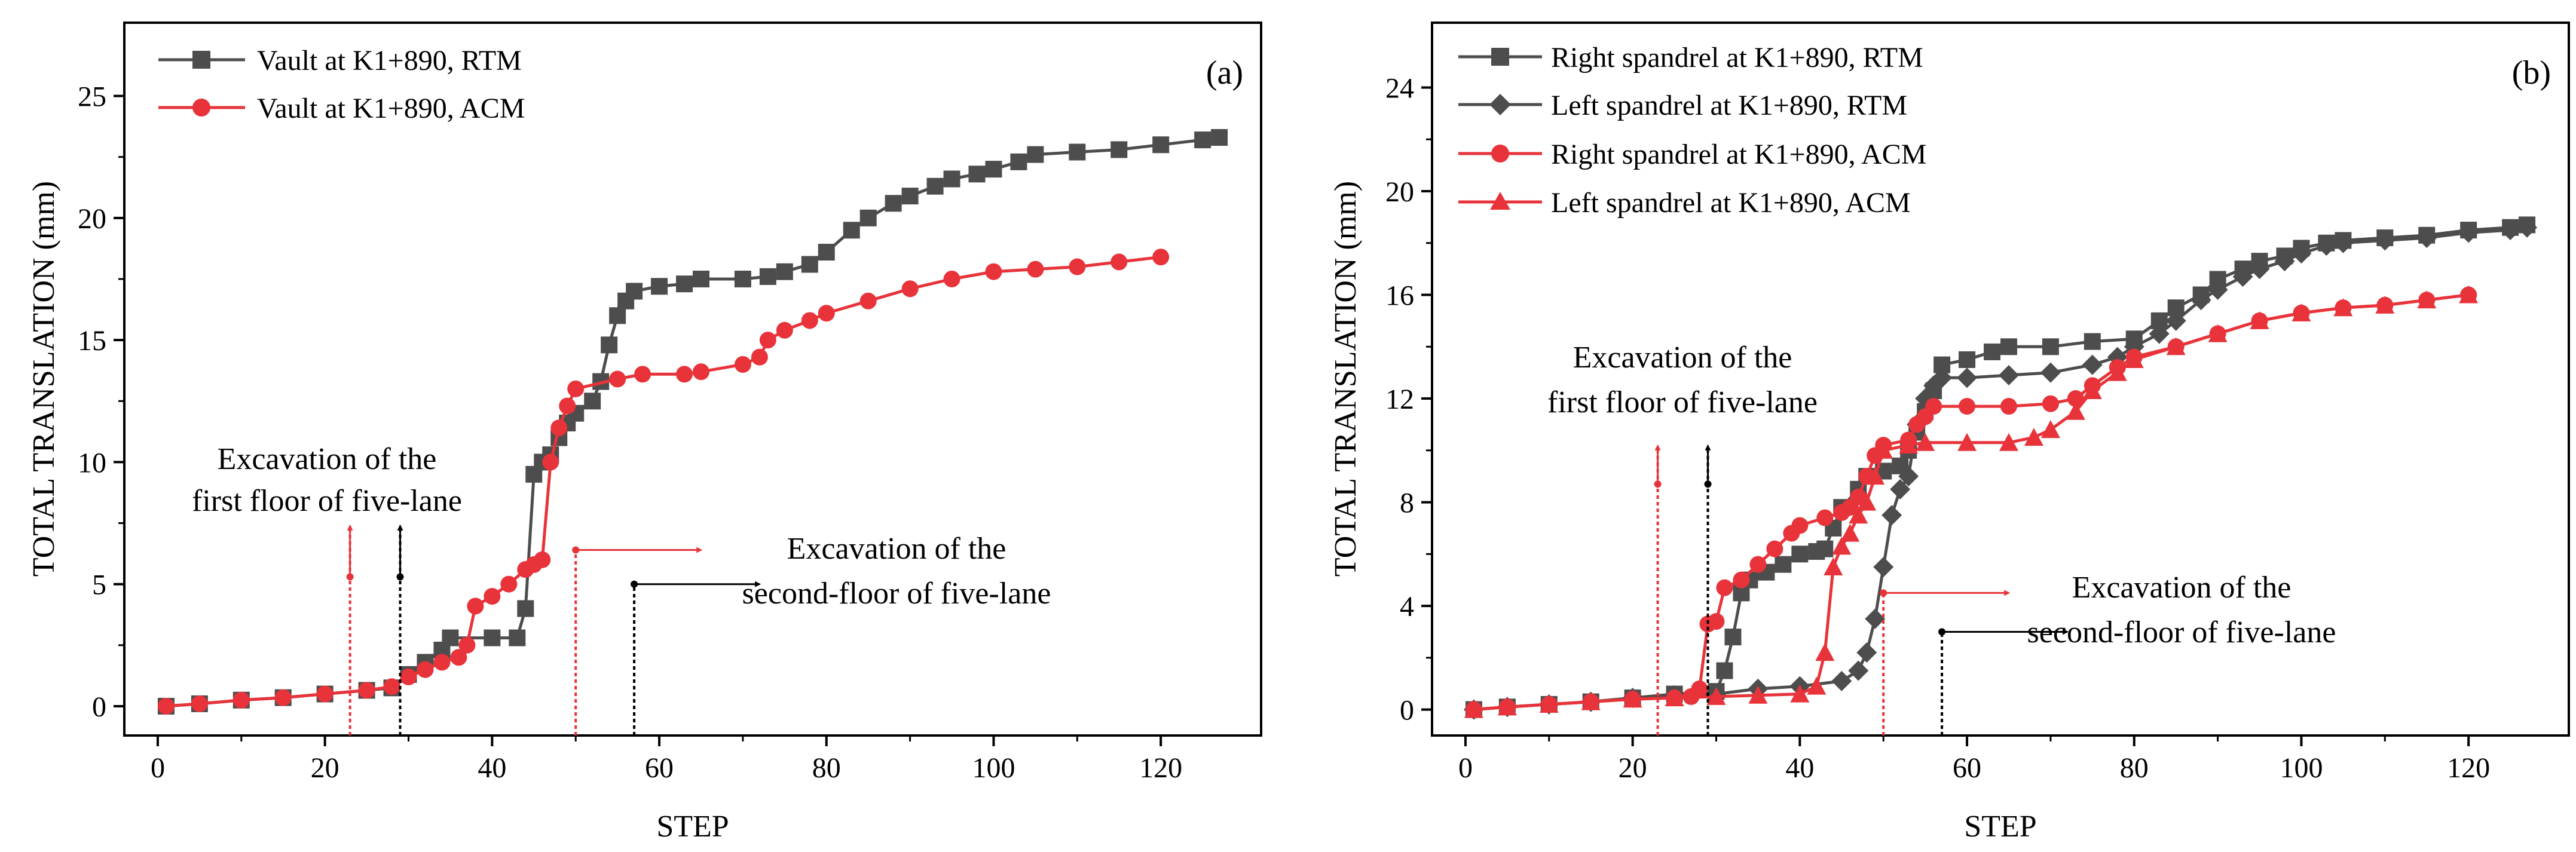 The width and height of the screenshot is (2576, 852). Describe the element at coordinates (1731, 203) in the screenshot. I see `legend-item-left-acm: Left spandrel at K1+890, ACM` at that location.